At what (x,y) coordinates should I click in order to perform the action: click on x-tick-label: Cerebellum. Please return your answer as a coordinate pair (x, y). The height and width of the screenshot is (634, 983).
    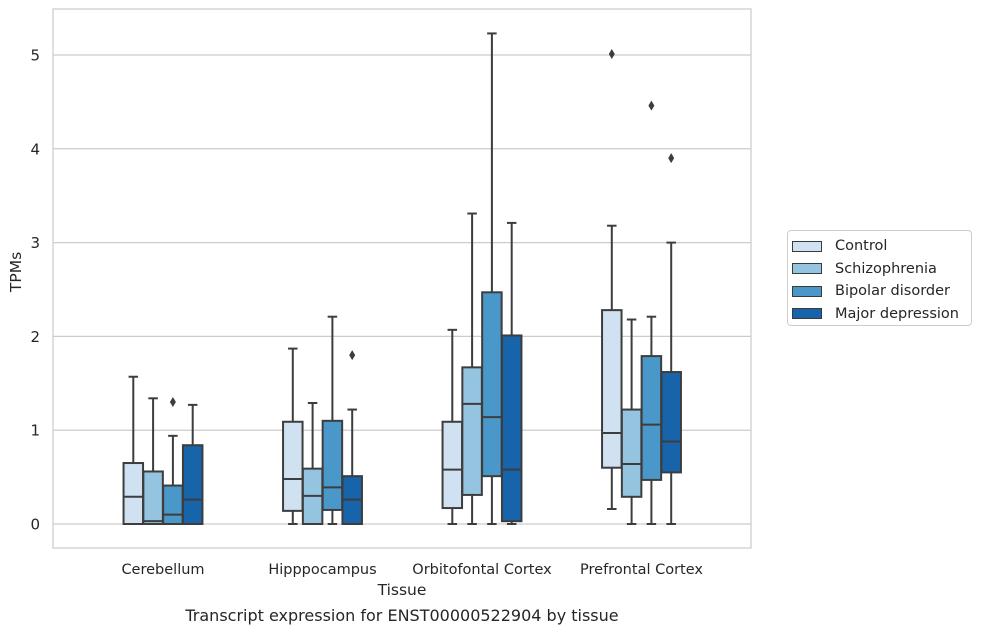
    Looking at the image, I should click on (162, 570).